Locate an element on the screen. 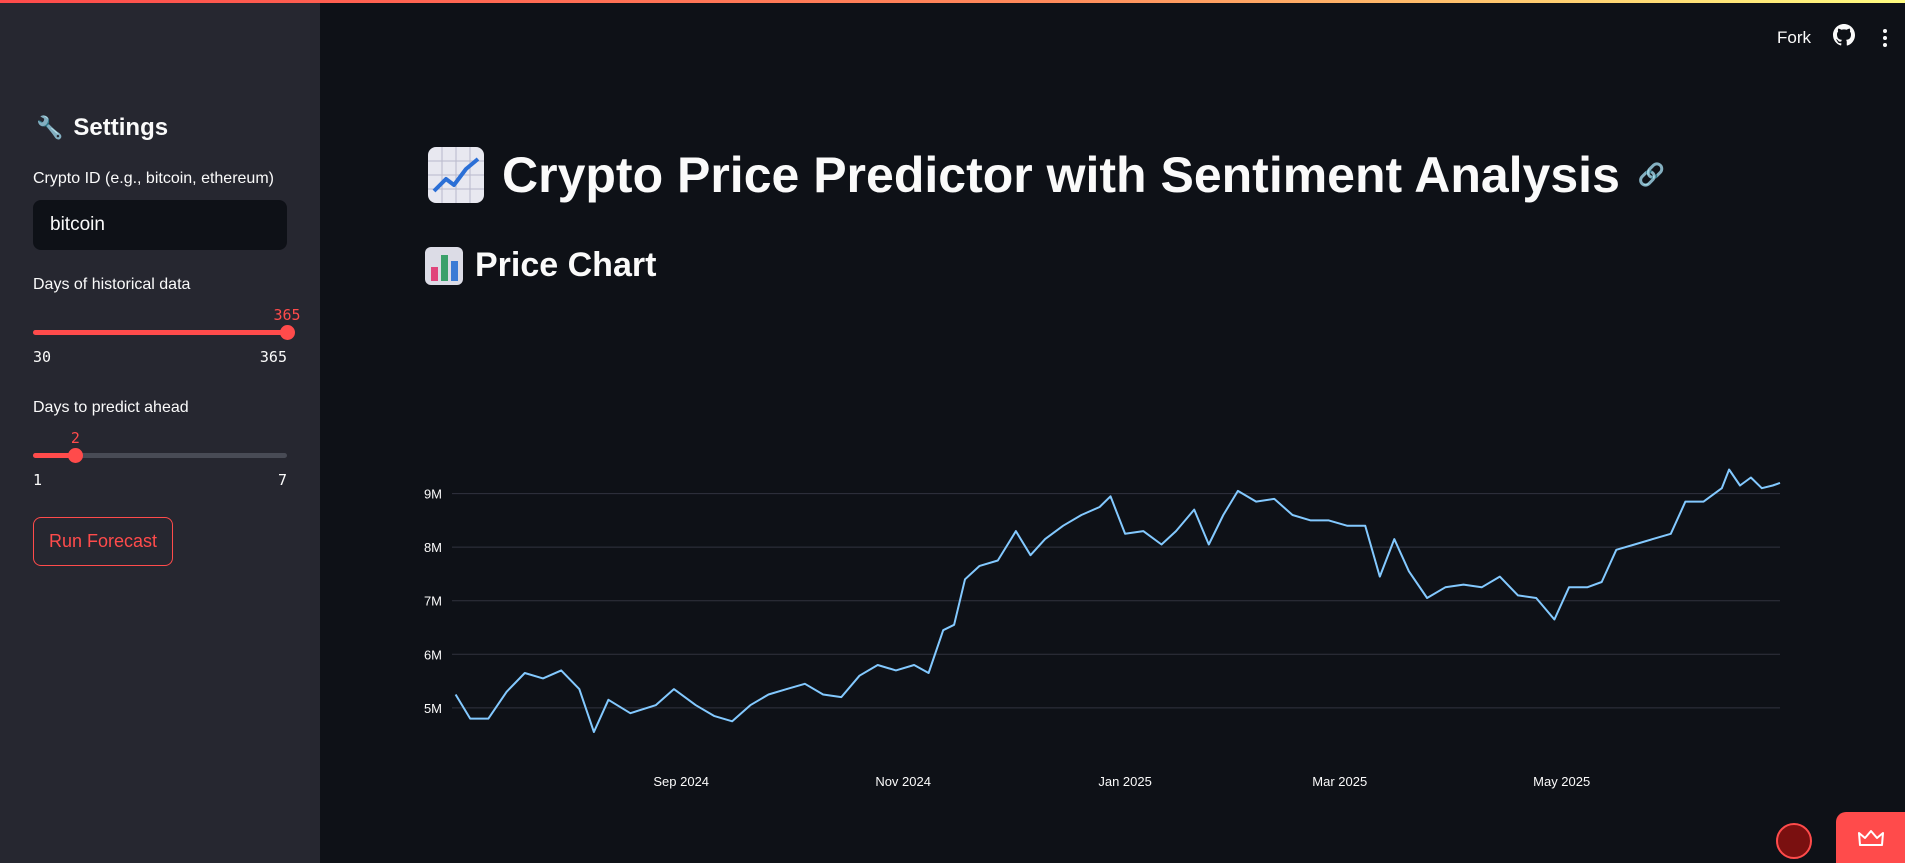 The image size is (1905, 863). days-predict-slider: 2 1 7 is located at coordinates (160, 457).